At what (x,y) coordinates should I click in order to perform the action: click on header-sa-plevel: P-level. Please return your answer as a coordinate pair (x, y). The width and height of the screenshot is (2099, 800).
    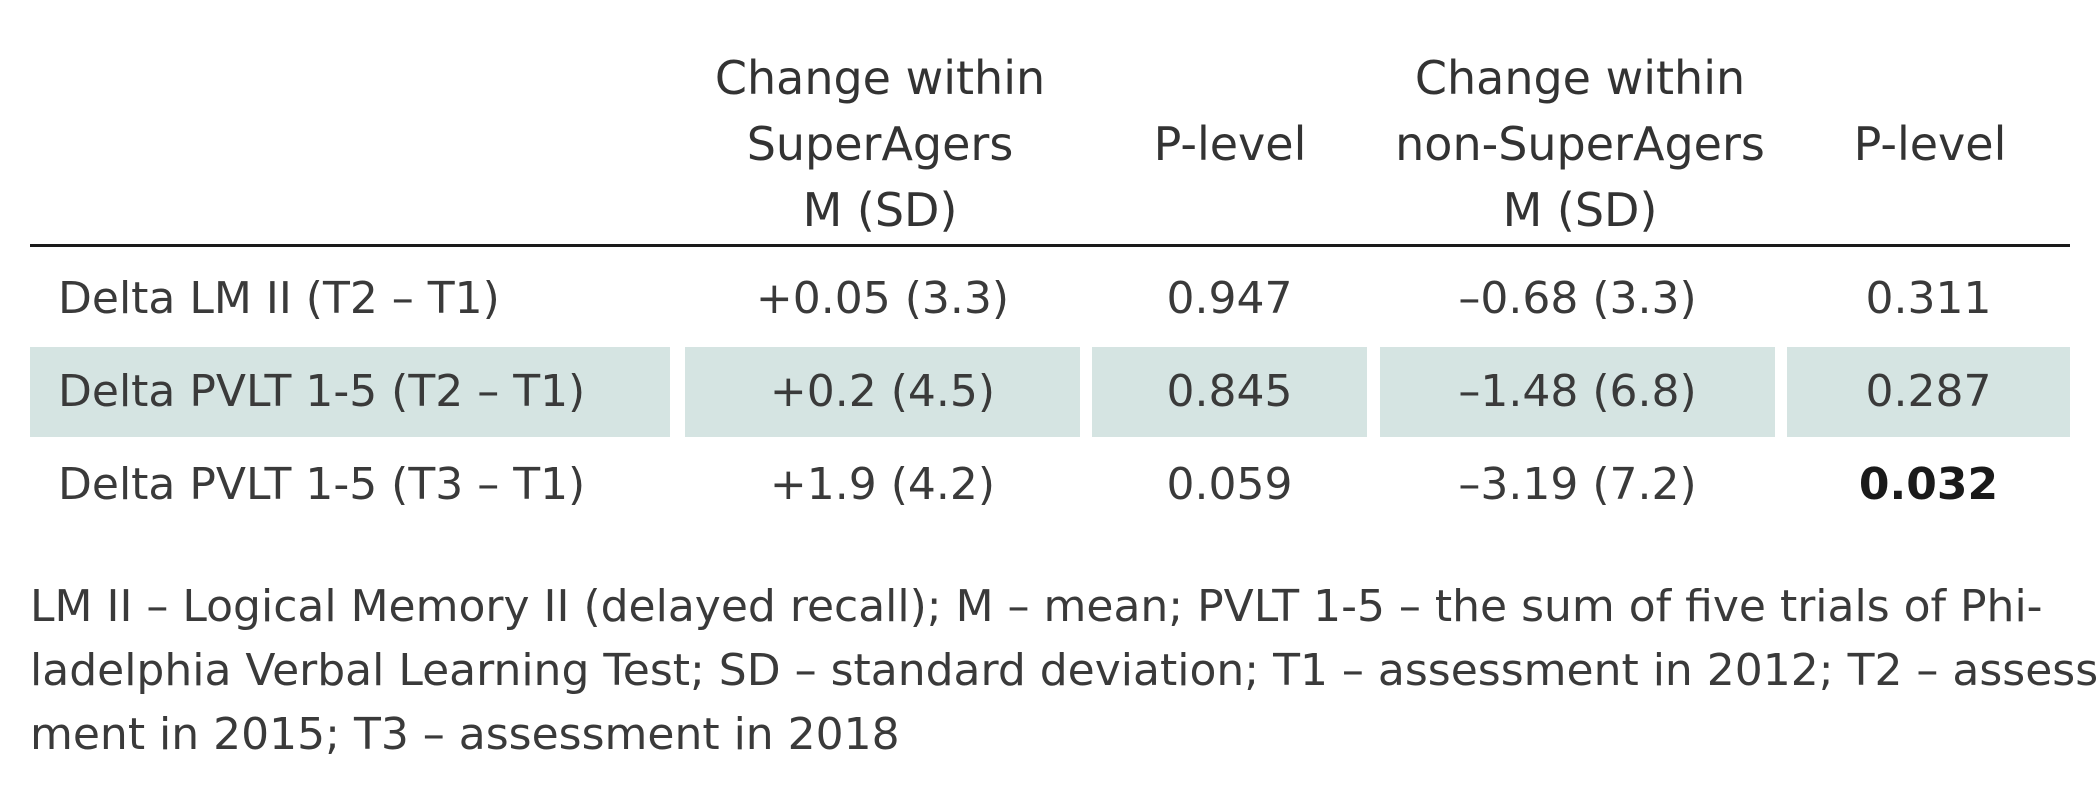
    Looking at the image, I should click on (1230, 144).